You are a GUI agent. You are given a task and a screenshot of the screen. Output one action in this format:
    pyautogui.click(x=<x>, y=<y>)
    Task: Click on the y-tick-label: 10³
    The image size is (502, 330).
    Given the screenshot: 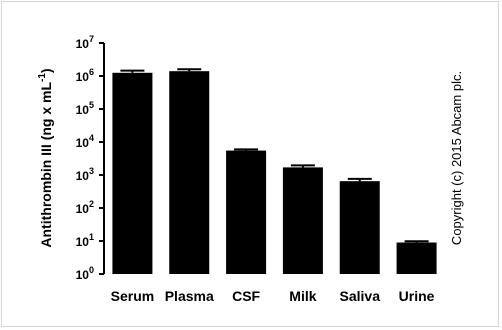 What is the action you would take?
    pyautogui.click(x=85, y=174)
    